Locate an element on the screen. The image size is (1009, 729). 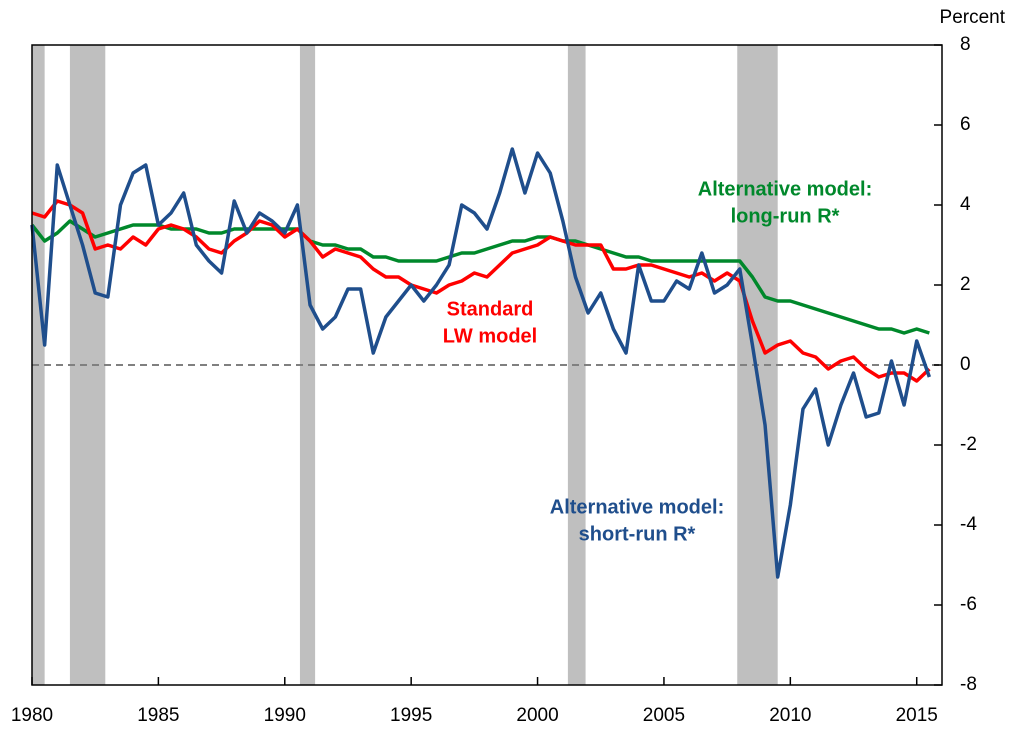
annotation: short-run R* is located at coordinates (637, 534).